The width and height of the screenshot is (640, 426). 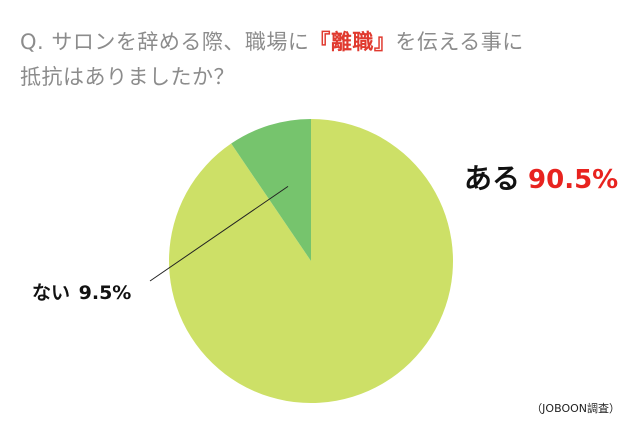 I want to click on source-note: （JOBOON調査）, so click(x=575, y=408).